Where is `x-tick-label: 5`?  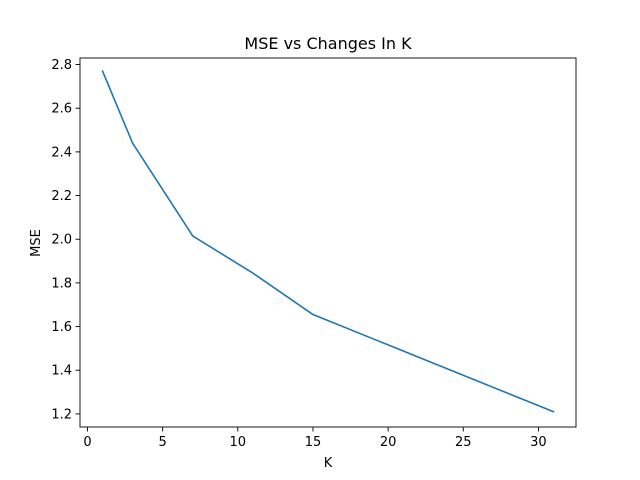 x-tick-label: 5 is located at coordinates (163, 442).